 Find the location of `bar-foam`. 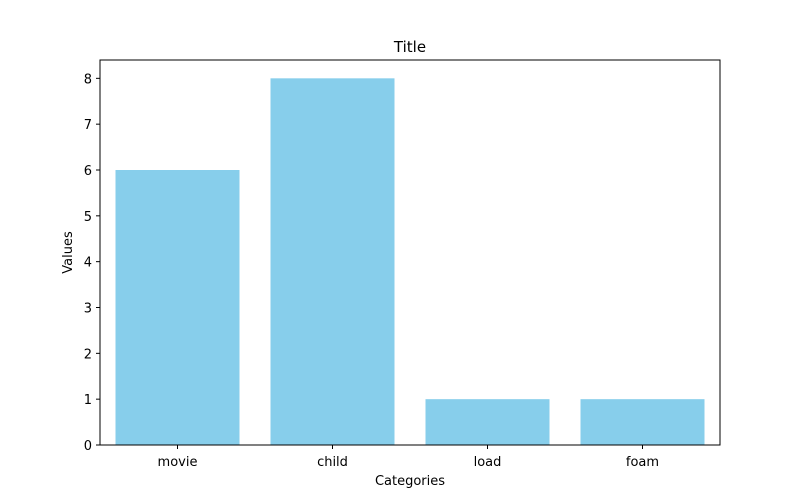

bar-foam is located at coordinates (642, 422).